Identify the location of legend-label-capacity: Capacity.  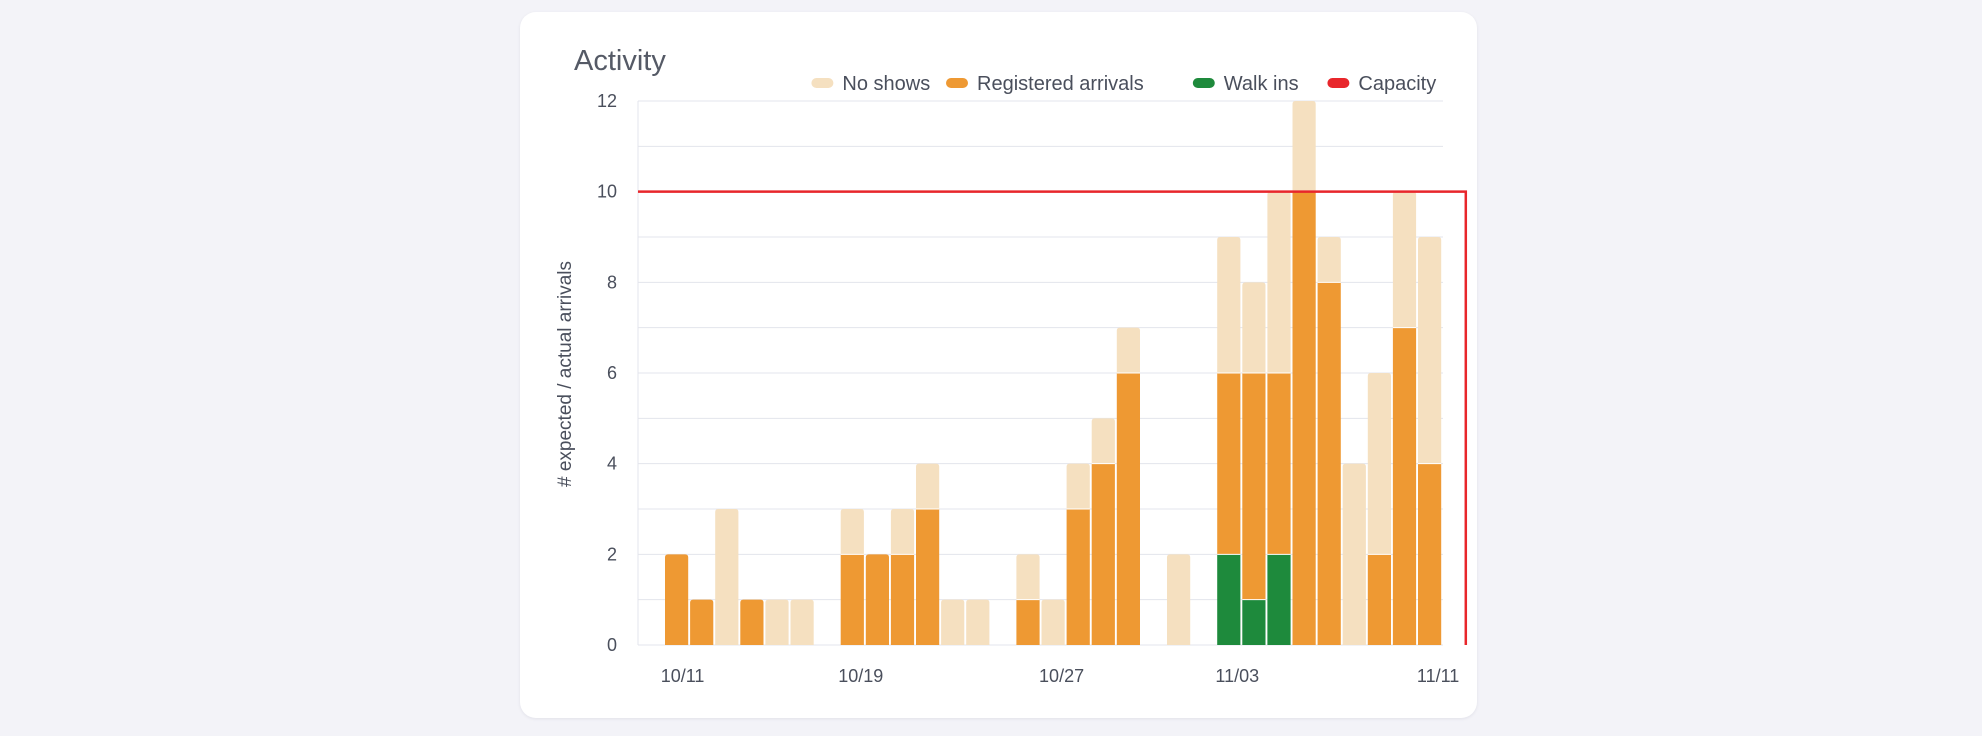
(1397, 84).